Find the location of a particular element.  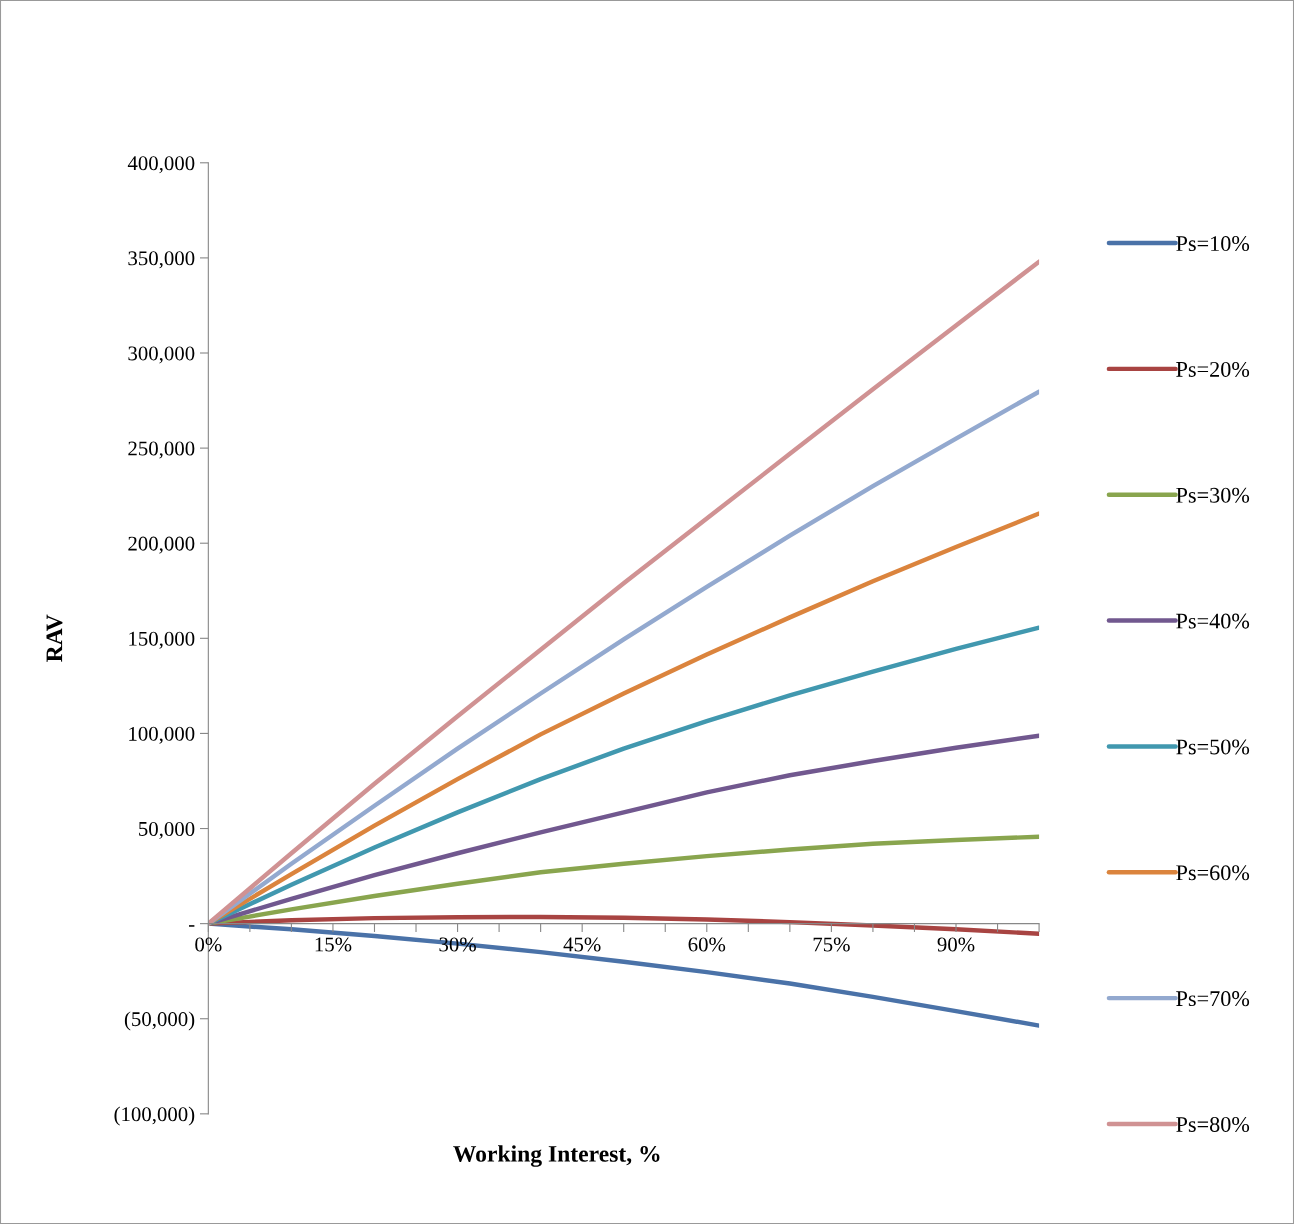

x-tick-label: 75% is located at coordinates (831, 944).